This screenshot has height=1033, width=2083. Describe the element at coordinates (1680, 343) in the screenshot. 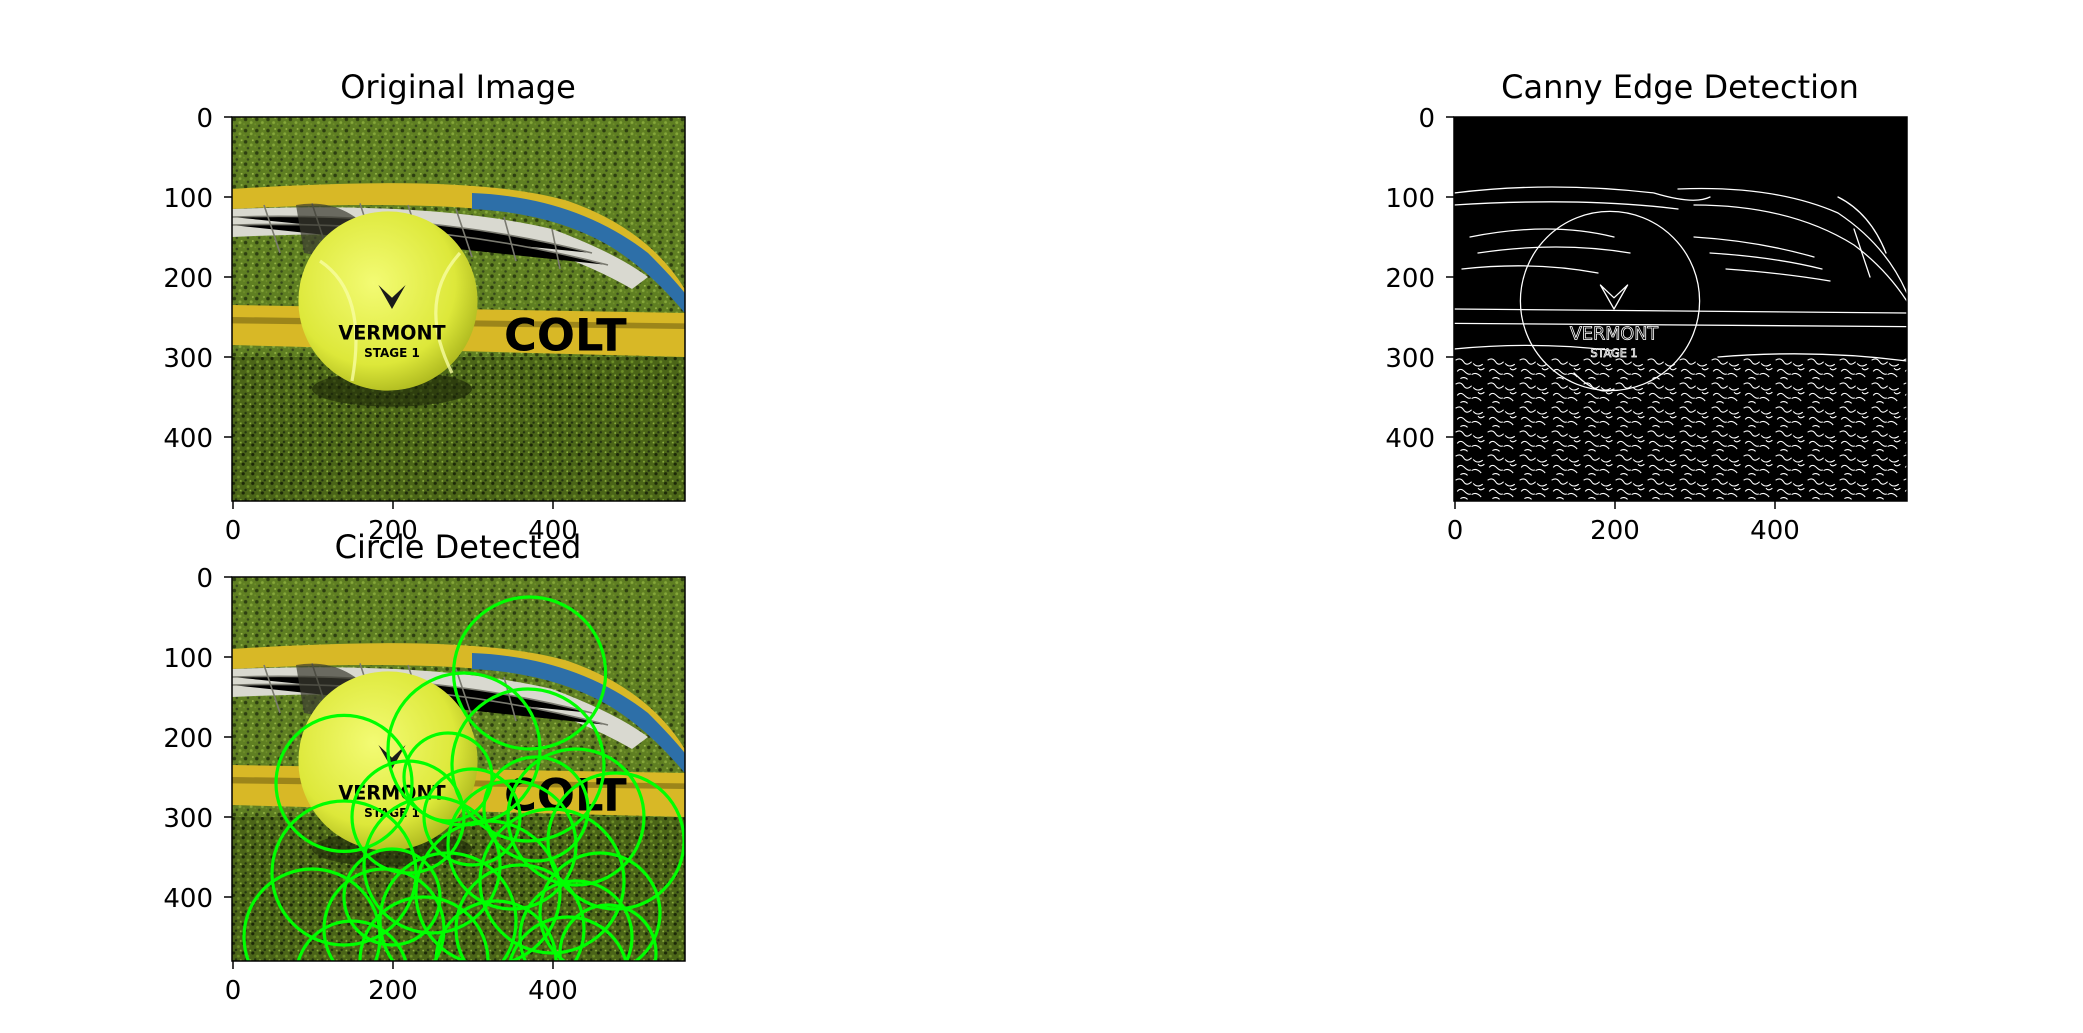

I see `edge-map: VERMONT STAGE 1` at that location.